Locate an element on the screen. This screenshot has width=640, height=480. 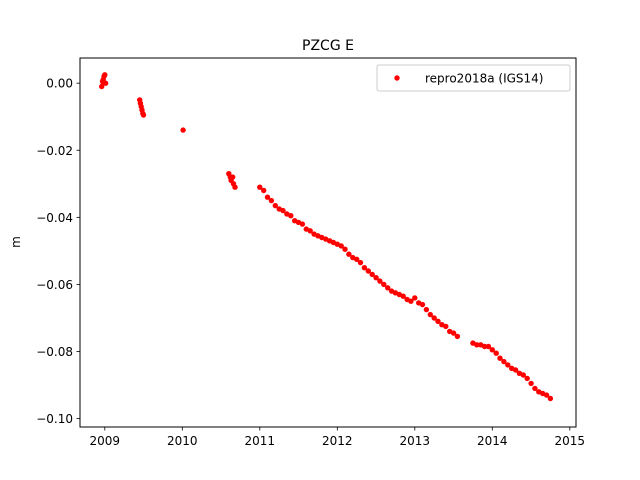
y-axis-ticks: 0.00 −0.02 −0.04 −0.06 −0.08 −0.10 is located at coordinates (58, 251).